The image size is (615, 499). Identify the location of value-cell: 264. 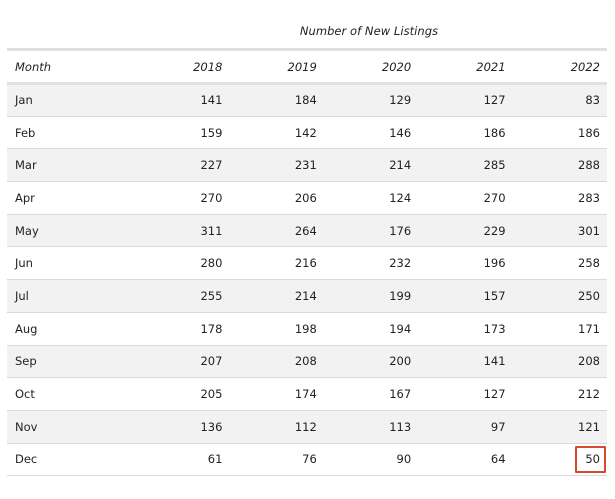
(276, 231).